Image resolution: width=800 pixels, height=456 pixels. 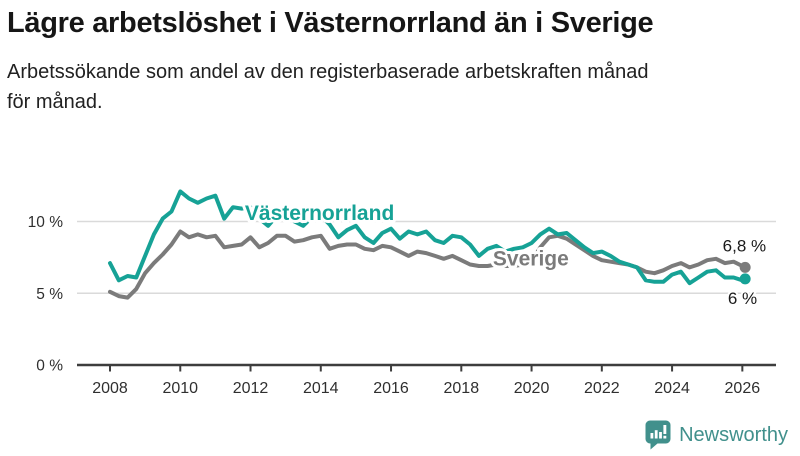 What do you see at coordinates (180, 388) in the screenshot?
I see `x-axis-label-2010: 2010` at bounding box center [180, 388].